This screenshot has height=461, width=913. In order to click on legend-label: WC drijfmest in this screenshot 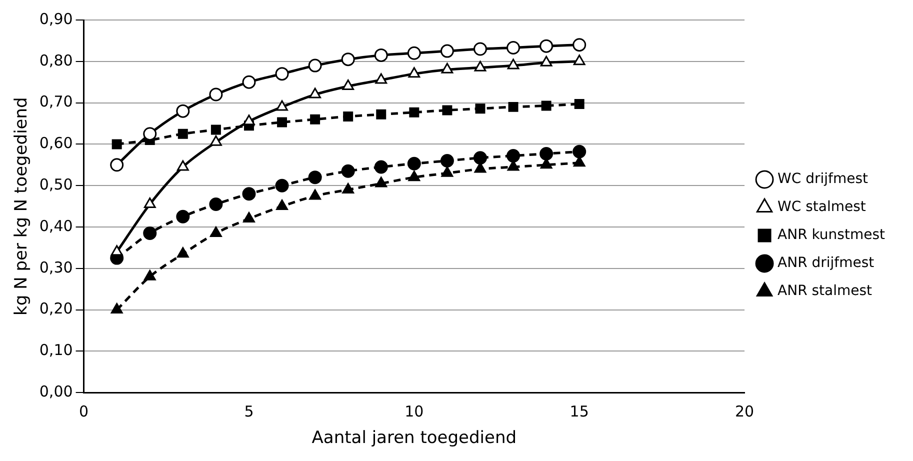, I will do `click(823, 179)`.